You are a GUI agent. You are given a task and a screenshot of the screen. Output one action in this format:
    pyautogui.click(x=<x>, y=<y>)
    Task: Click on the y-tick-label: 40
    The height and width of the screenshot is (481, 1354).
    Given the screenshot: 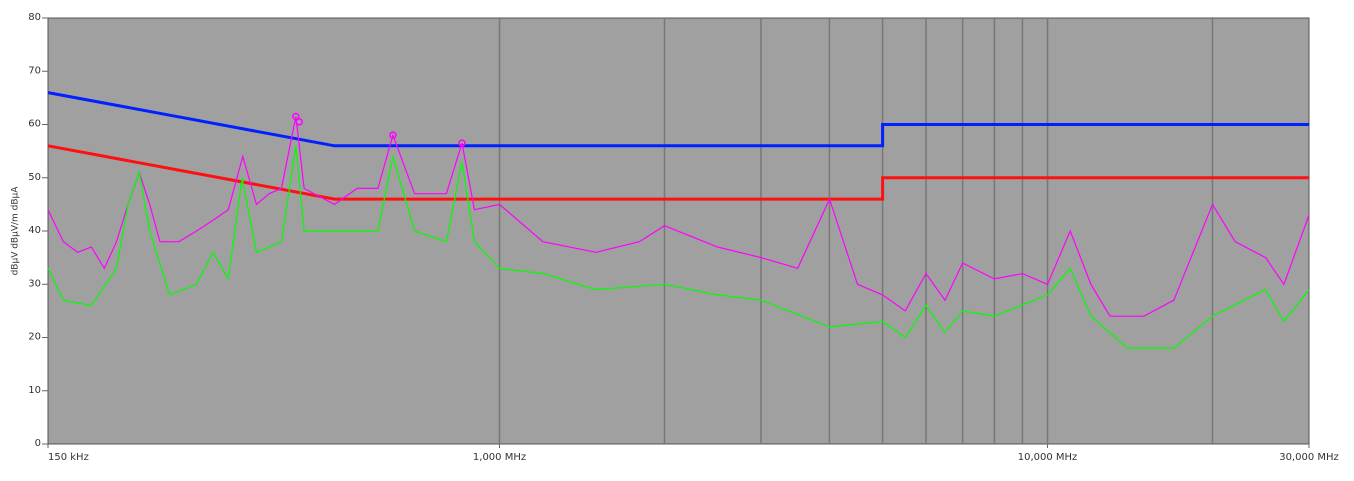 What is the action you would take?
    pyautogui.click(x=34, y=230)
    